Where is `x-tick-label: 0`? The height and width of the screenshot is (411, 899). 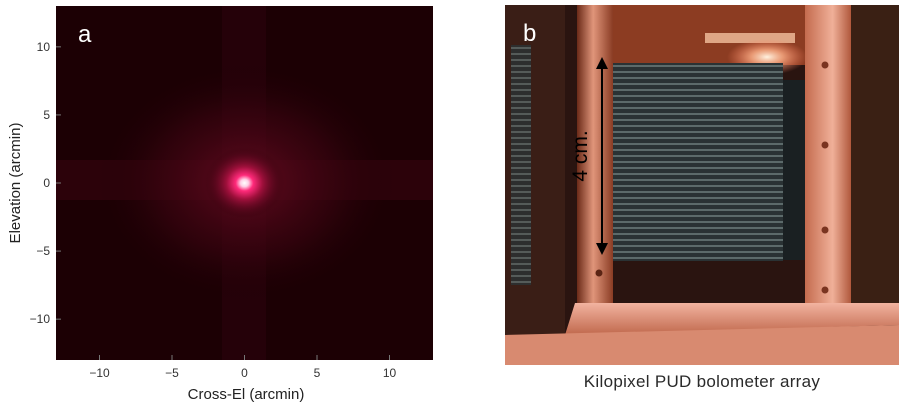 x-tick-label: 0 is located at coordinates (244, 373).